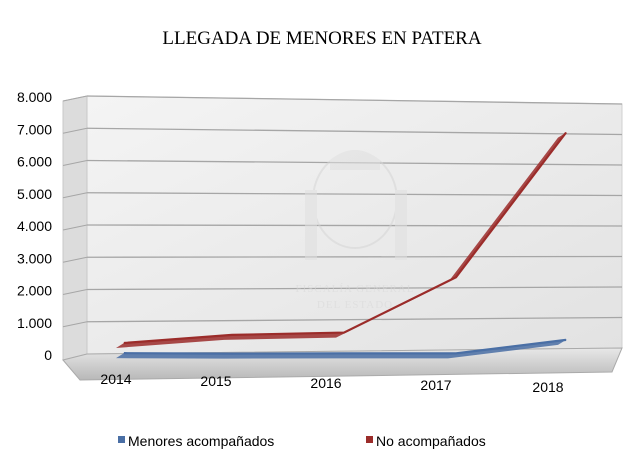  What do you see at coordinates (321, 38) in the screenshot?
I see `chart-title: LLEGADA DE MENORES EN PATERA` at bounding box center [321, 38].